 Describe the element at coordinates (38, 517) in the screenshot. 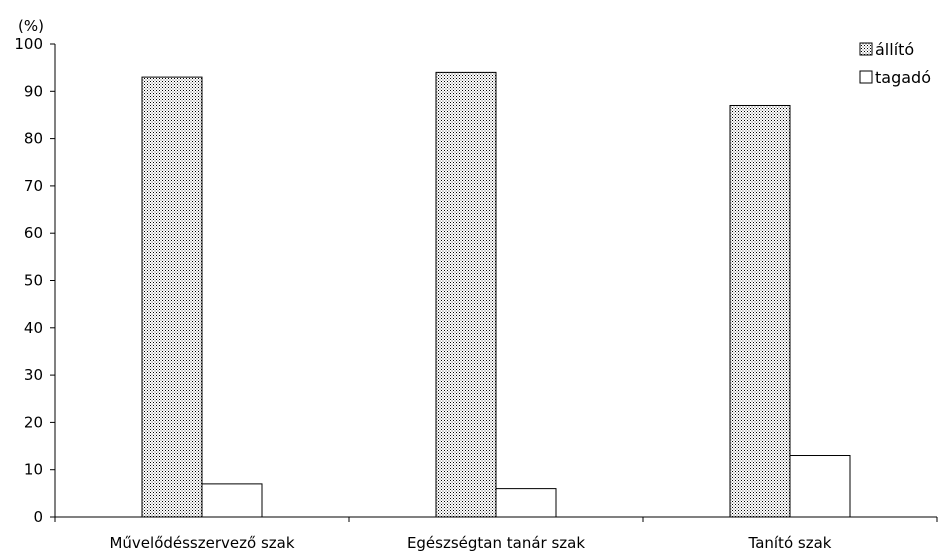

I see `y-tick-label: 0` at that location.